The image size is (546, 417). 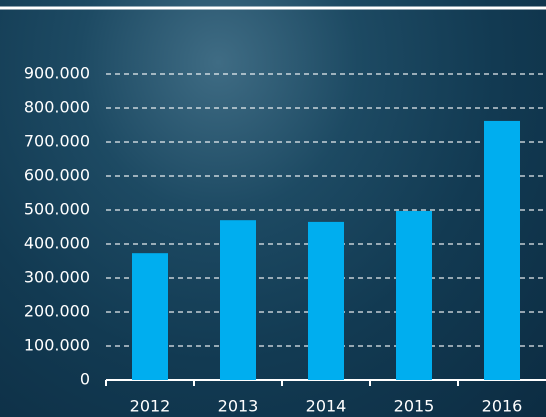 I want to click on x-tick-label: 2015, so click(x=414, y=406).